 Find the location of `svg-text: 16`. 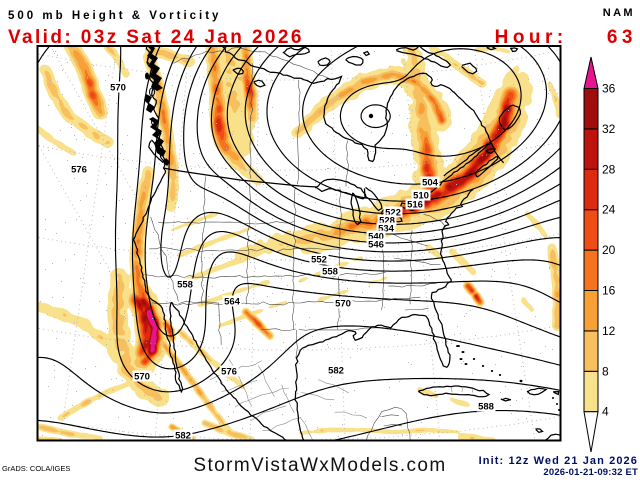

svg-text: 16 is located at coordinates (609, 291).